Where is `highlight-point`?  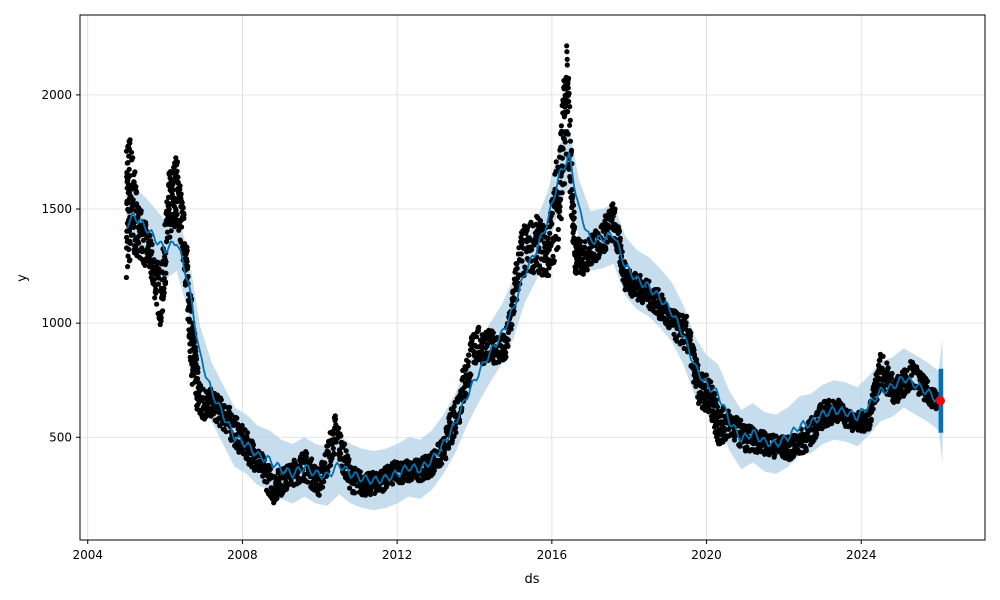 highlight-point is located at coordinates (941, 401).